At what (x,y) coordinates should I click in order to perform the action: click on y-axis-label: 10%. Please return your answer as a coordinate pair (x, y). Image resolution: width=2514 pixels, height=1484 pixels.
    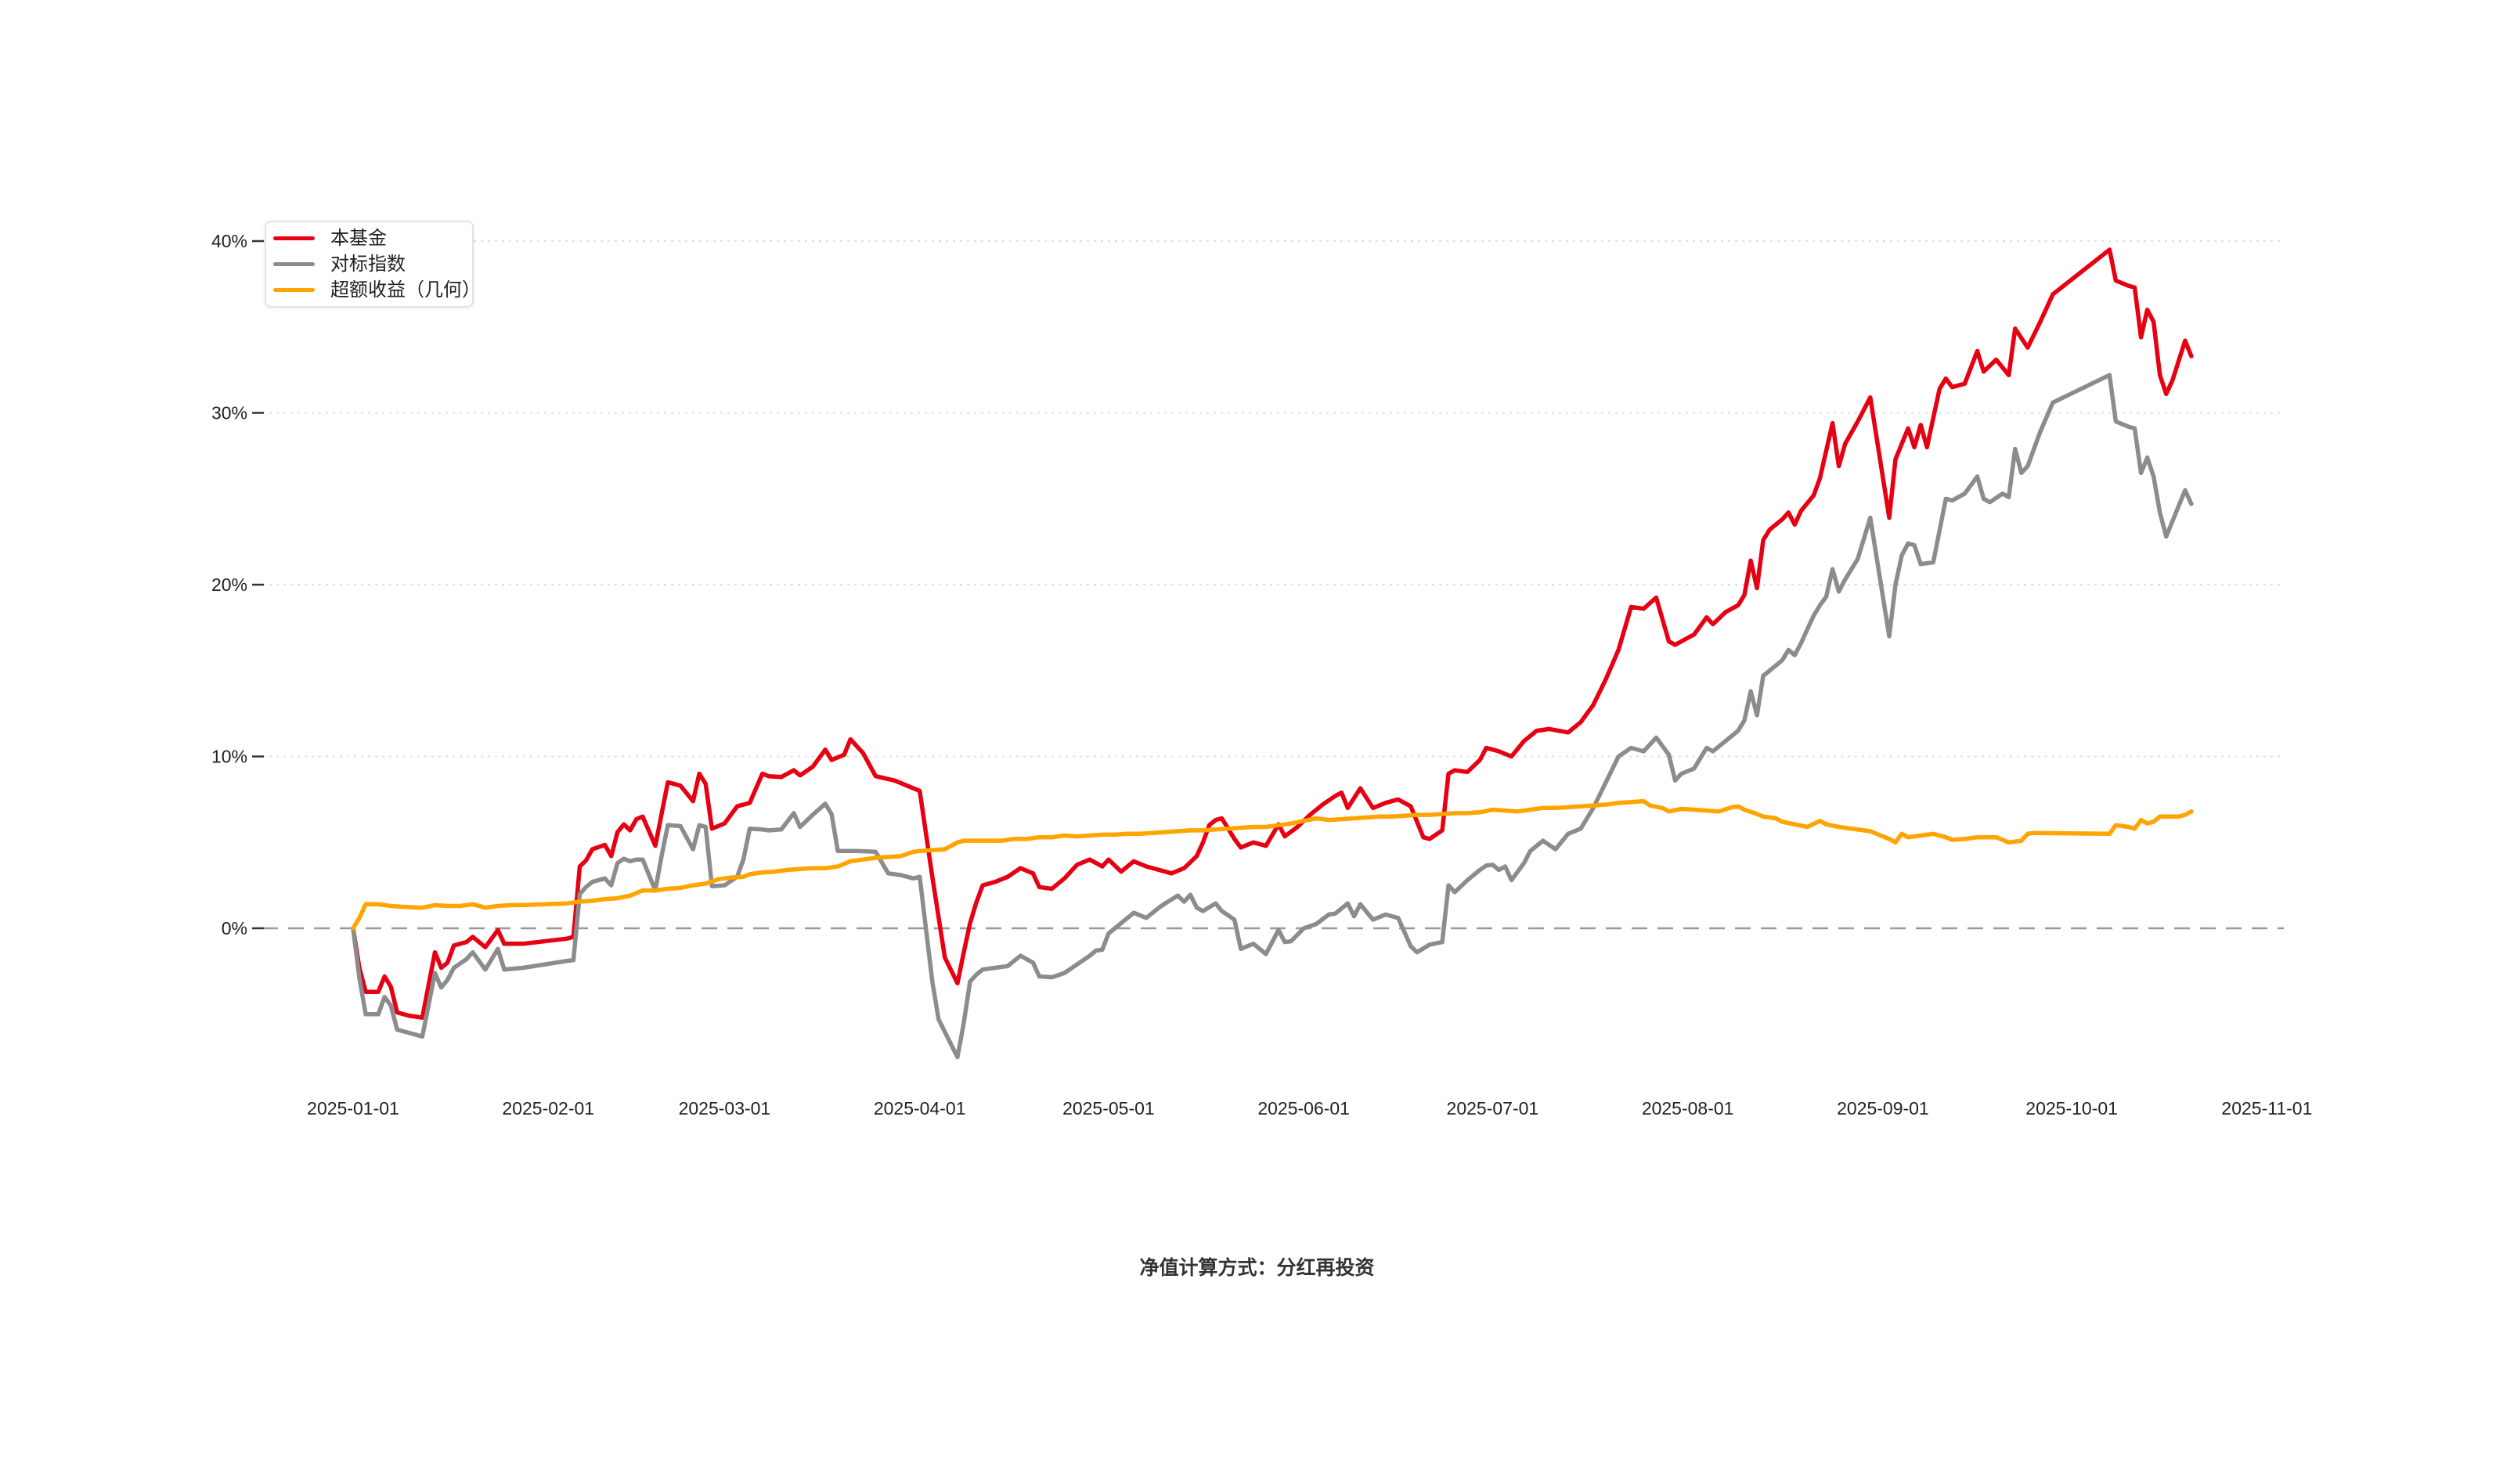
    Looking at the image, I should click on (229, 757).